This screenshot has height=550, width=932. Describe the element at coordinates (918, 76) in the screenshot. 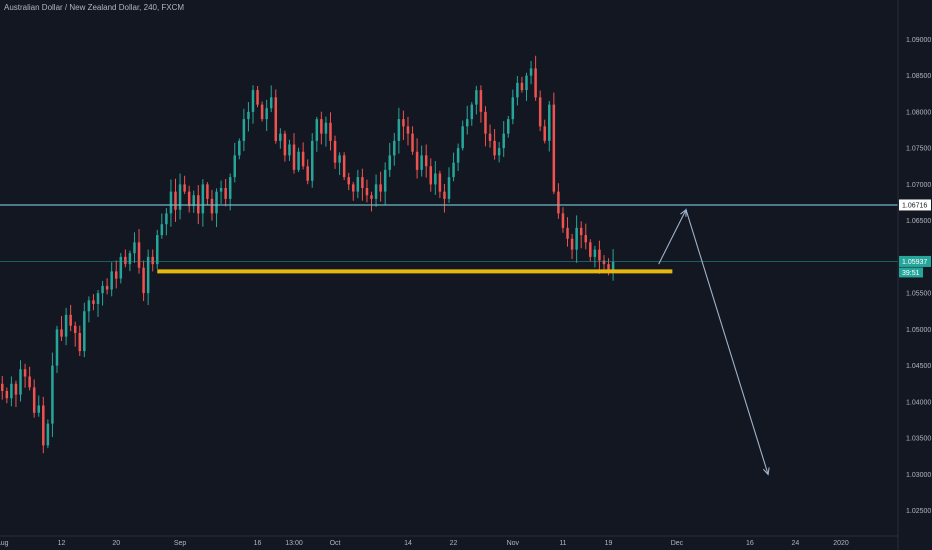

I see `y-tick-label: 1.08500` at that location.